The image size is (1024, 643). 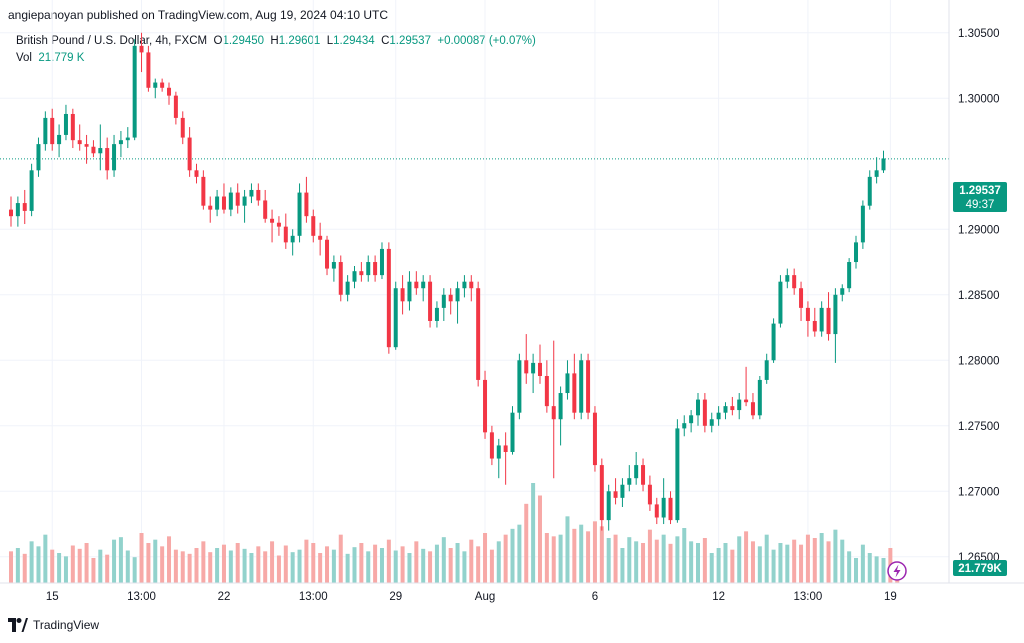 What do you see at coordinates (112, 41) in the screenshot?
I see `symbol-name: British Pound / U.S. Dollar, 4h, FXCM` at bounding box center [112, 41].